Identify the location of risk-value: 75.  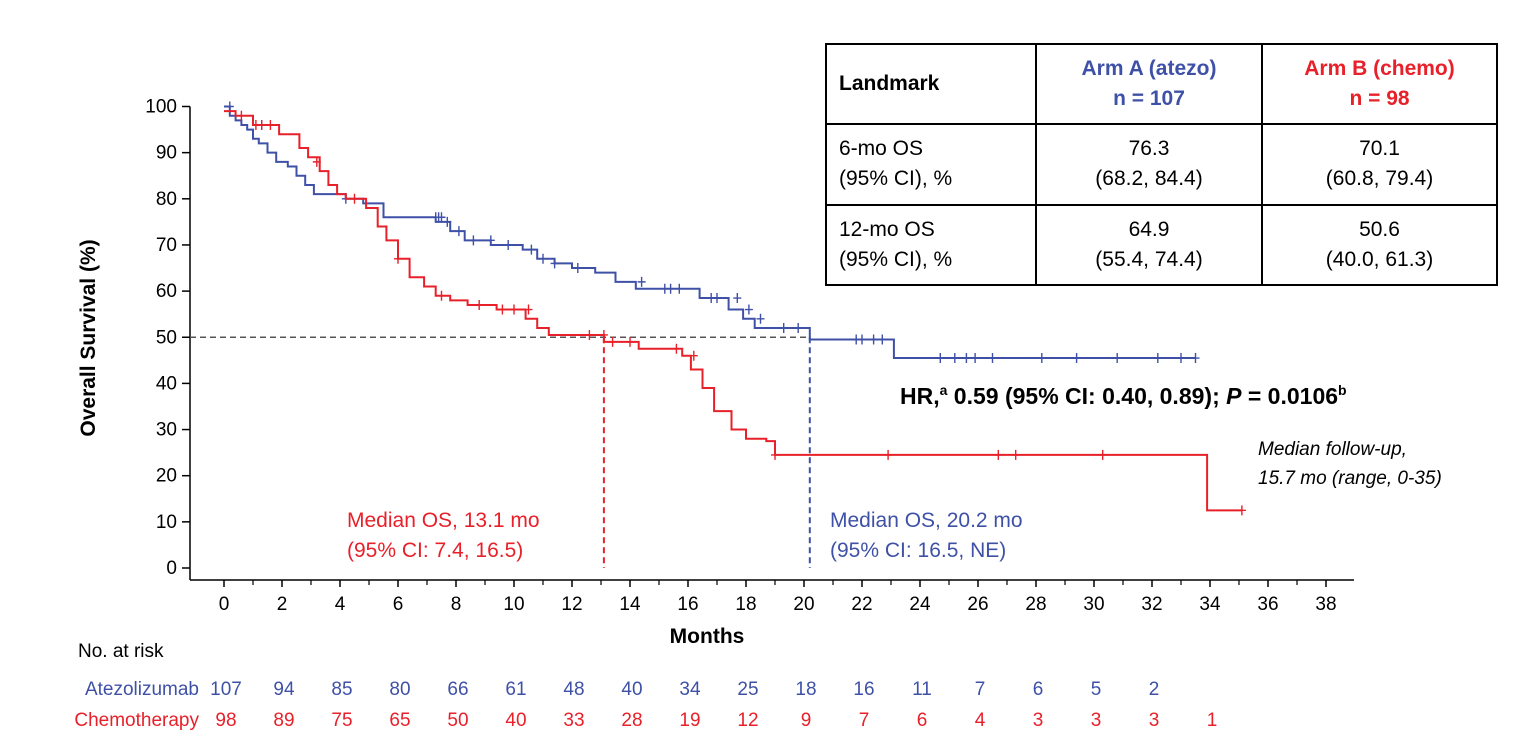
(342, 720).